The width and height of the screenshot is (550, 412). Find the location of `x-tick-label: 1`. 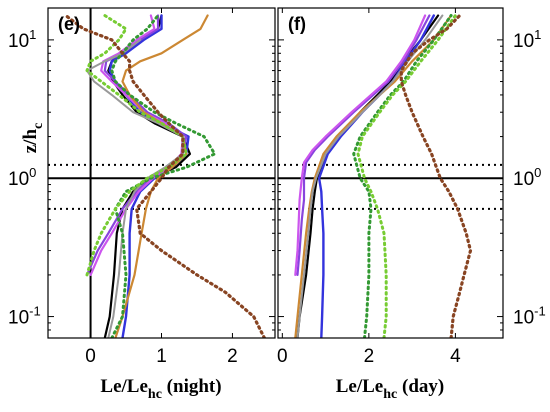

x-tick-label: 1 is located at coordinates (161, 356).